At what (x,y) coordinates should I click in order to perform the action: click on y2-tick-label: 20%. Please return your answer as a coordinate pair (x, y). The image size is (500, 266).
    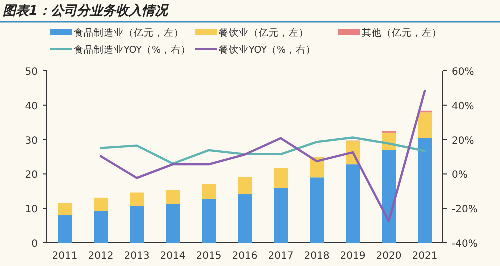
    Looking at the image, I should click on (463, 141).